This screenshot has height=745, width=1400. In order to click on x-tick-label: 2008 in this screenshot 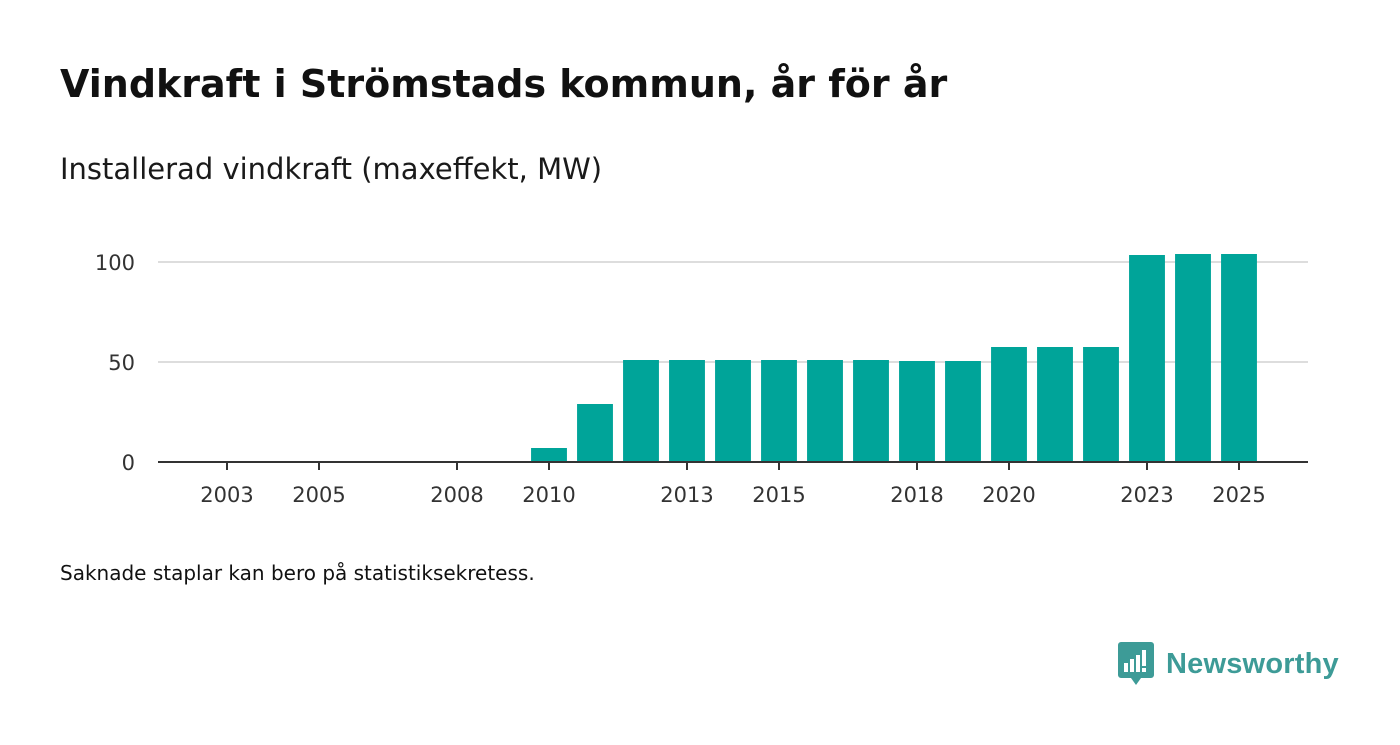, I will do `click(456, 495)`.